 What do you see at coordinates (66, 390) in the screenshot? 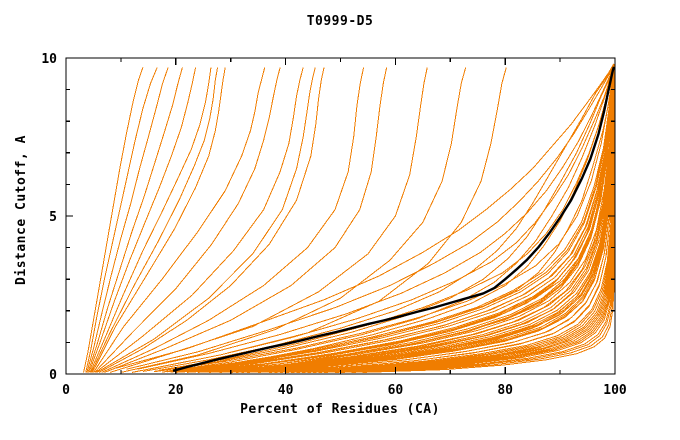
I see `x-tick-label: 0` at bounding box center [66, 390].